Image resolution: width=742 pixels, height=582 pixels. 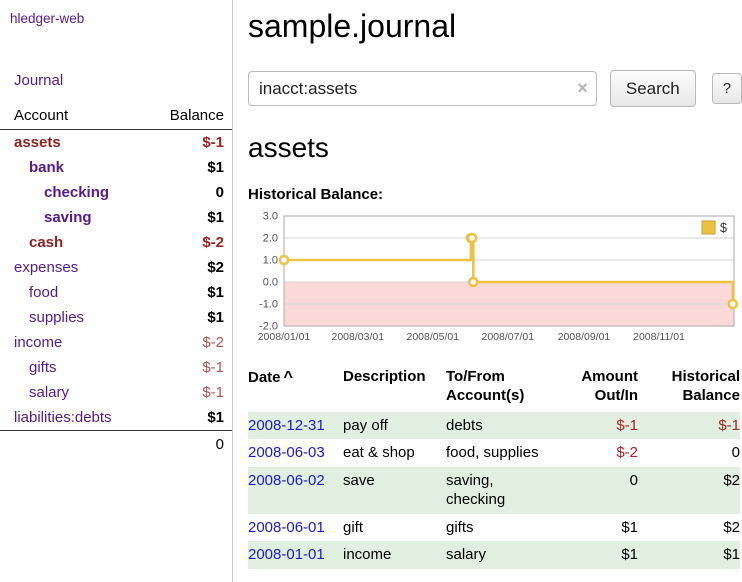 What do you see at coordinates (43, 367) in the screenshot?
I see `account-link-gifts: gifts` at bounding box center [43, 367].